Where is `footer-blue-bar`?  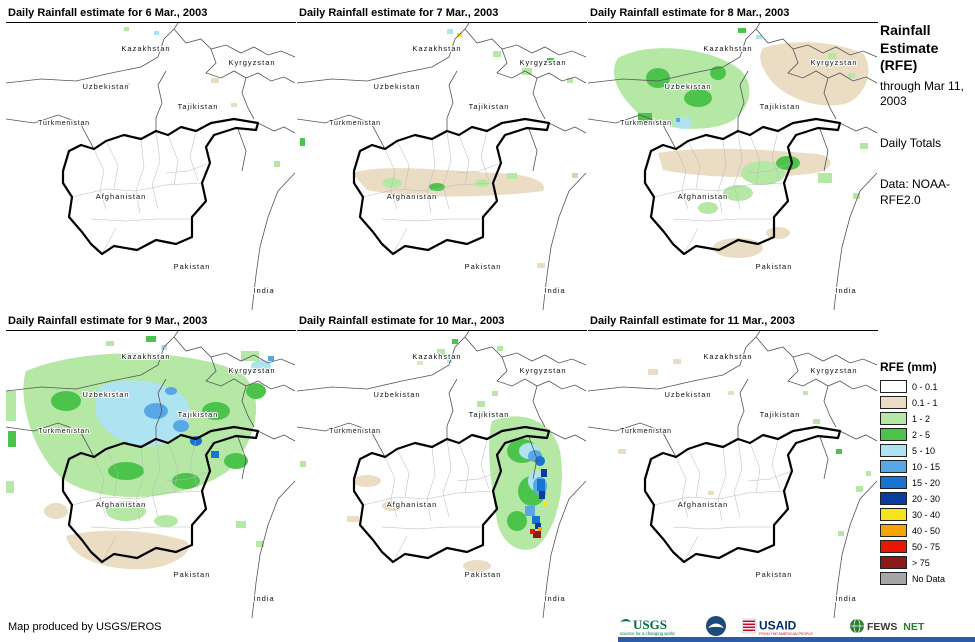
footer-blue-bar is located at coordinates (796, 639).